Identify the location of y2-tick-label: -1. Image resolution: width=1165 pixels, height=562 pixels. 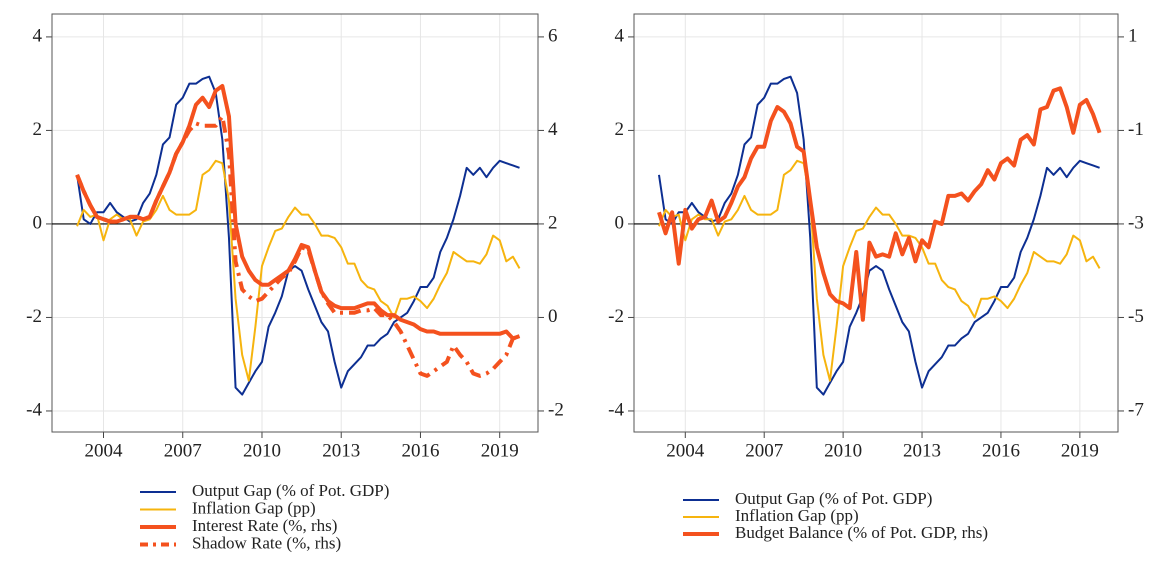
(1136, 129).